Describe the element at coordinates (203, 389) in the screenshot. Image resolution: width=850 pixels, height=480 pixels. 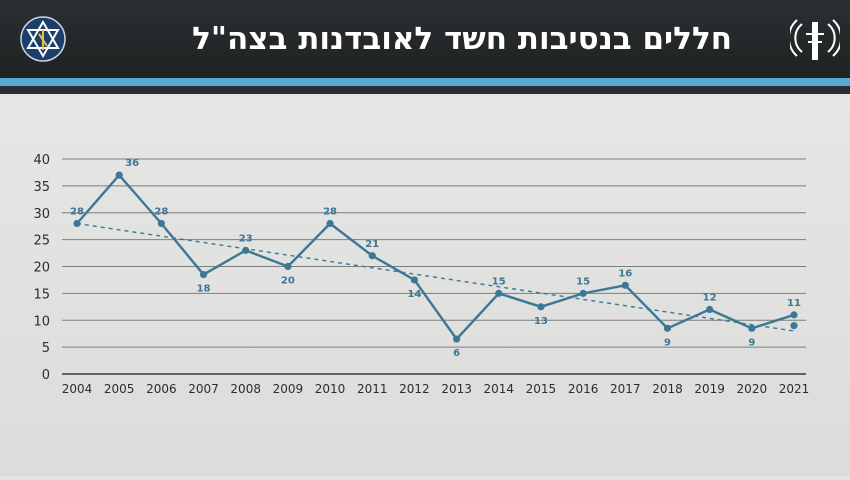
I see `x-tick-label: 2007` at that location.